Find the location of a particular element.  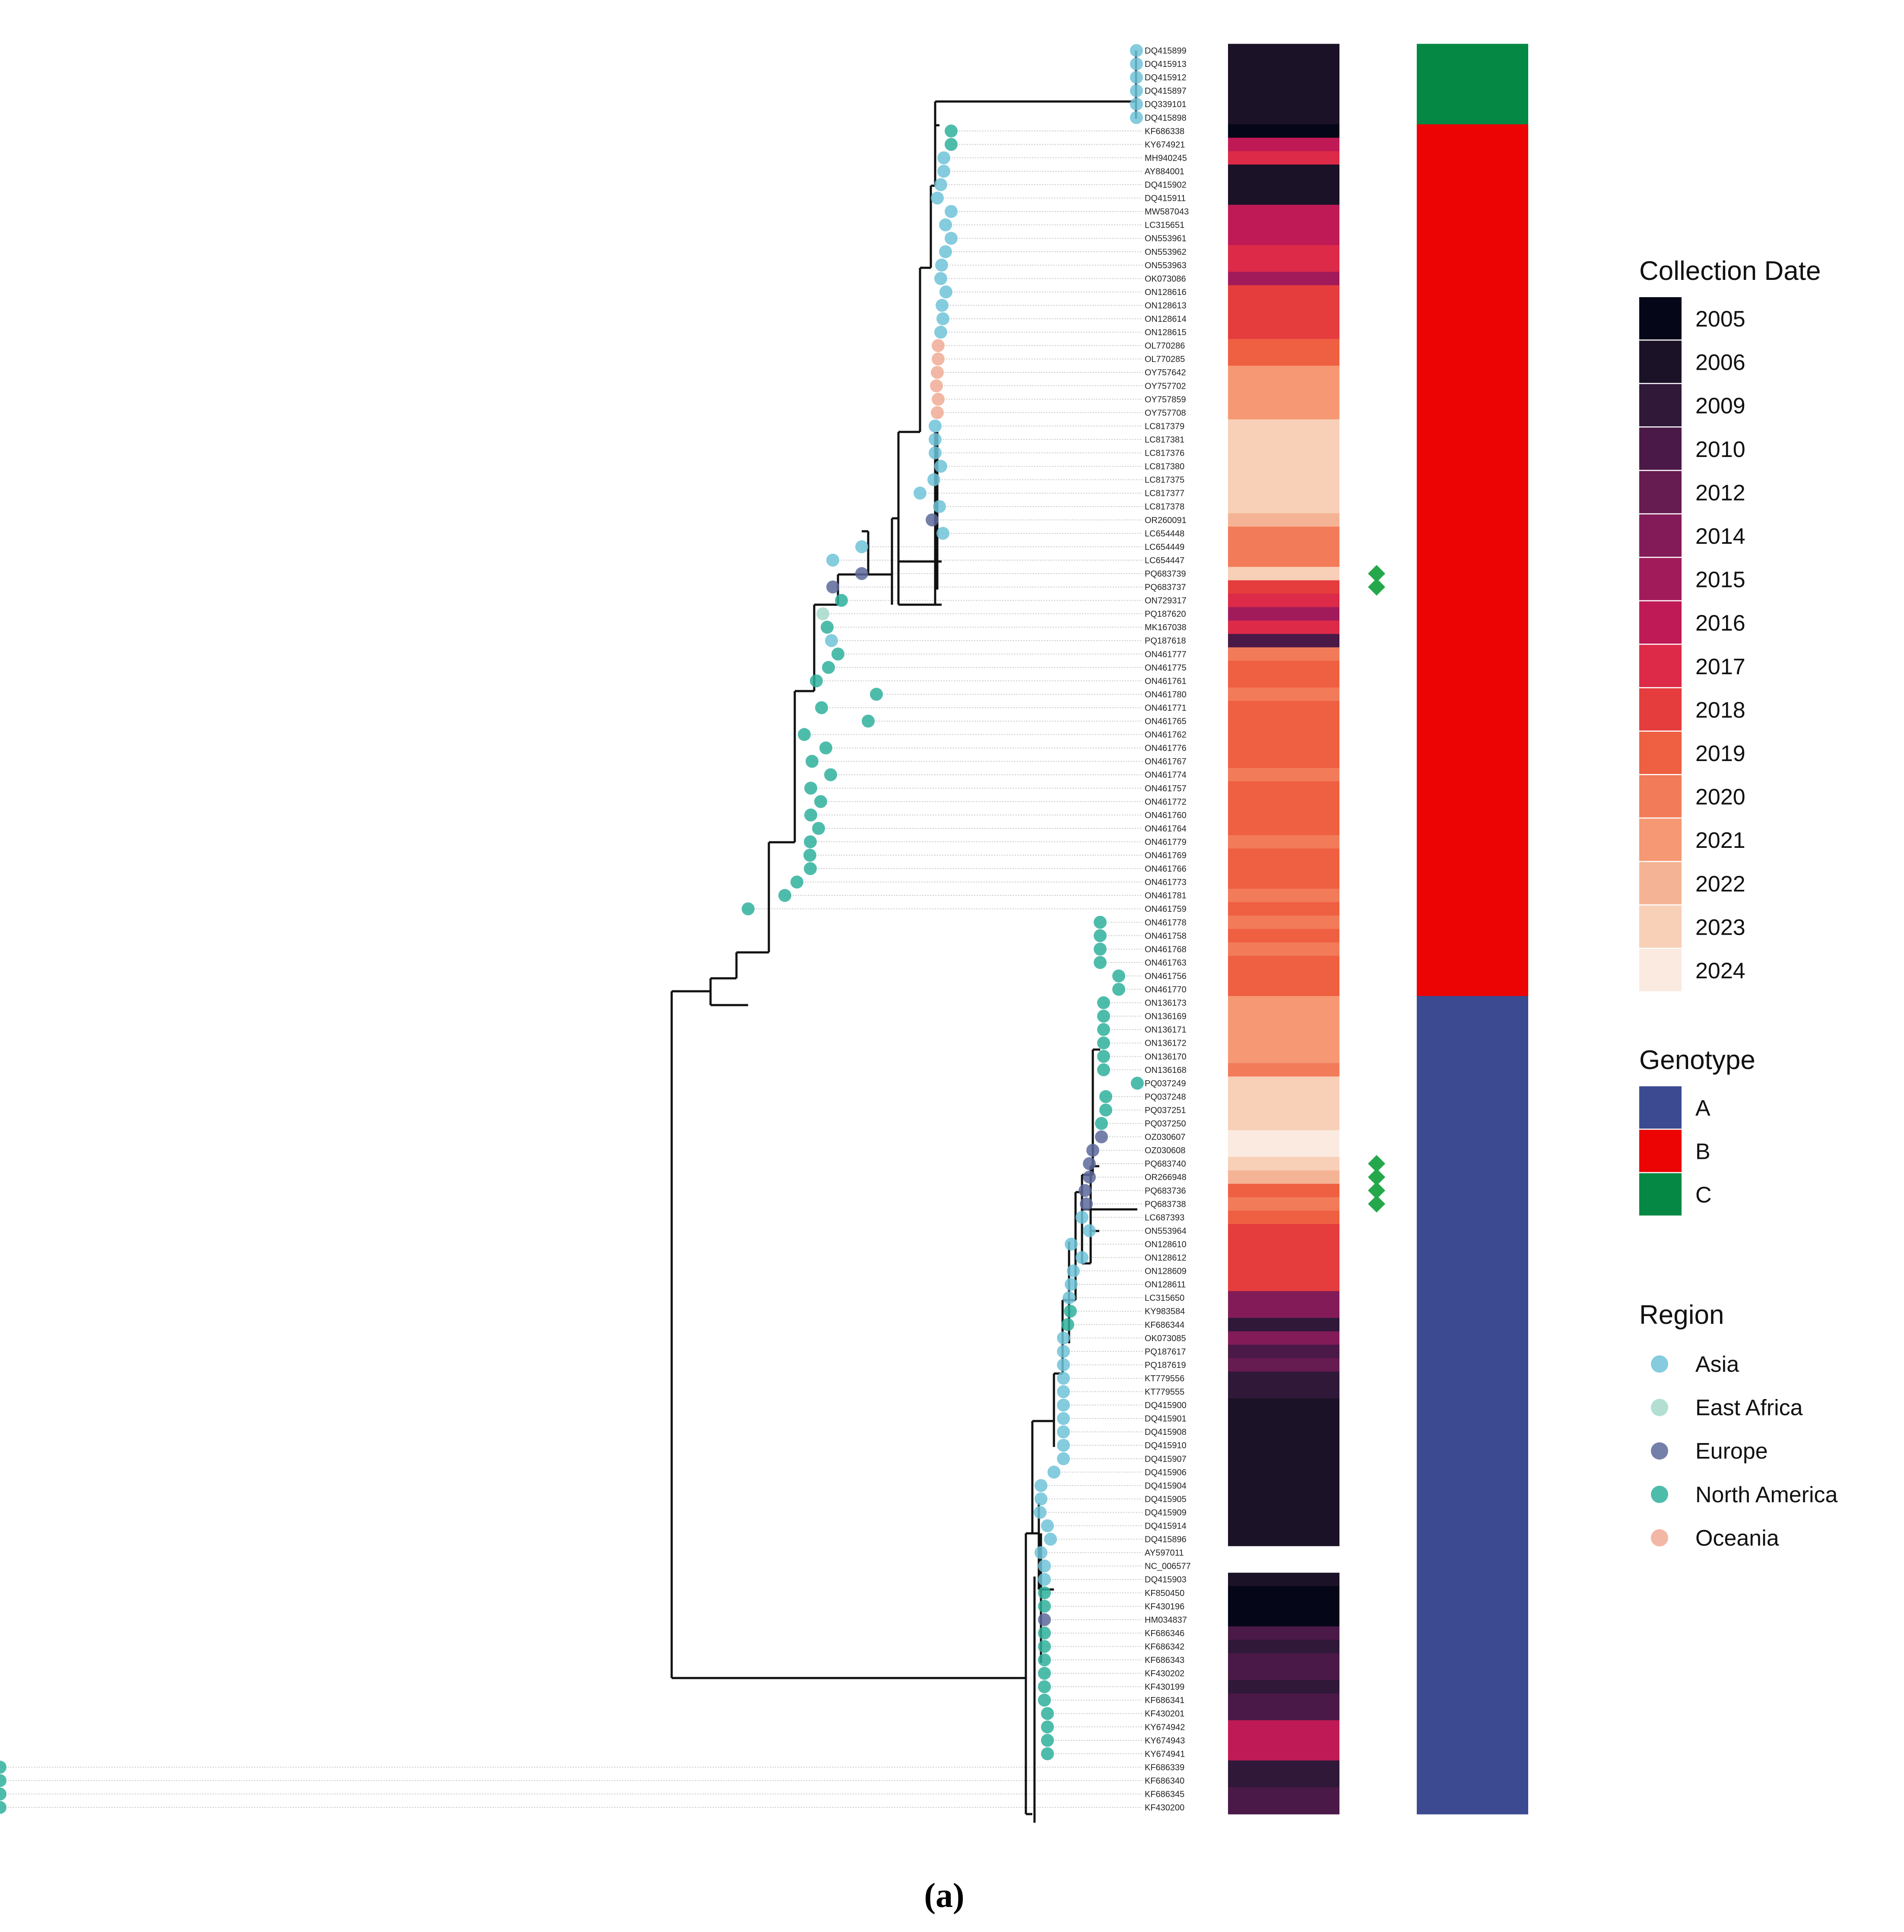

tip-label: LC817379 is located at coordinates (1164, 426).